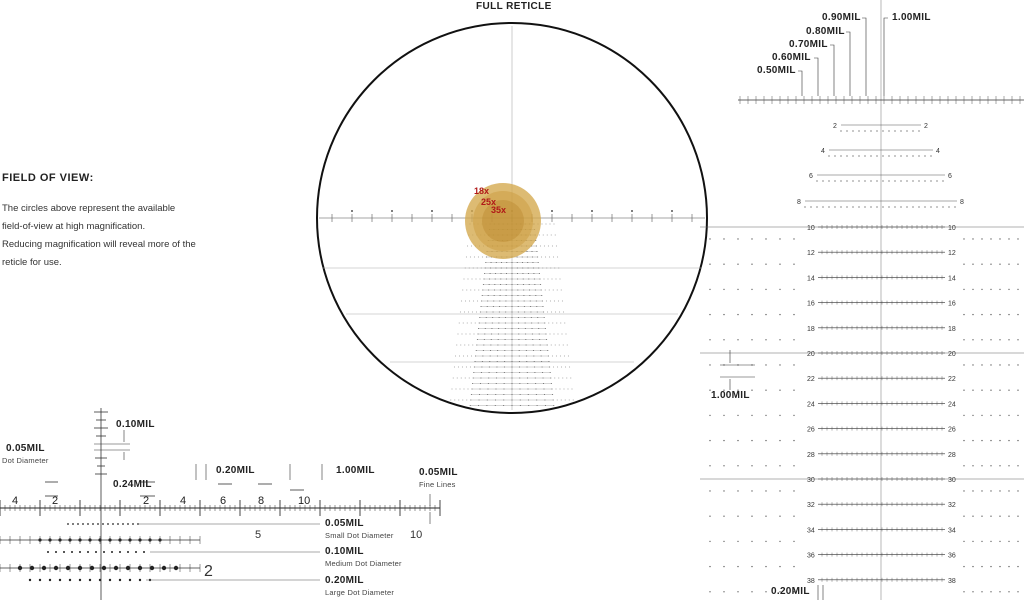 The width and height of the screenshot is (1024, 600). What do you see at coordinates (938, 151) in the screenshot?
I see `upper-label-right: 4` at bounding box center [938, 151].